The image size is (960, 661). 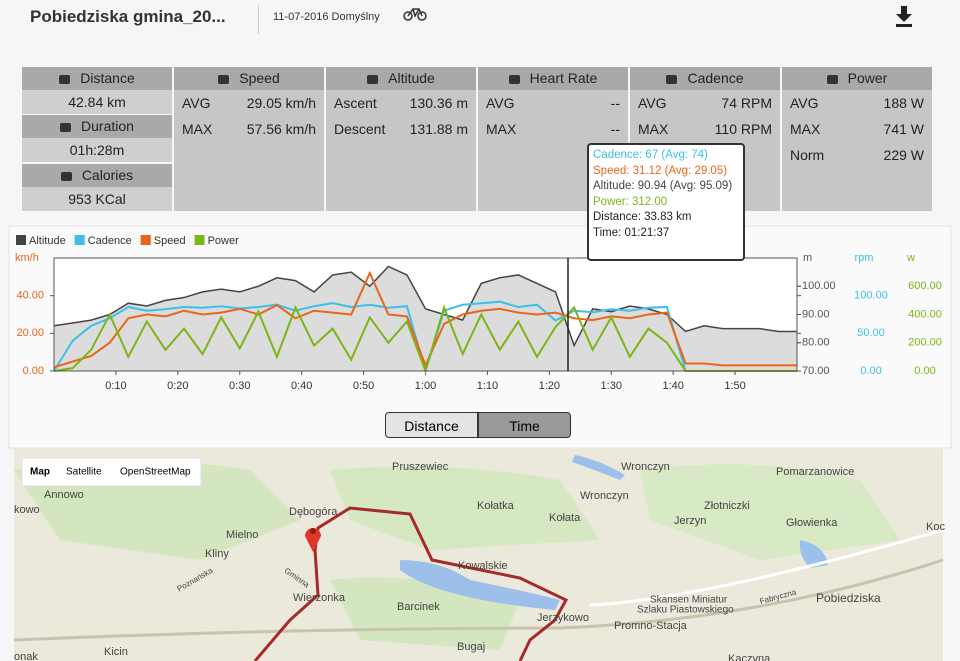 What do you see at coordinates (734, 386) in the screenshot?
I see `x-tick-label: 1:50` at bounding box center [734, 386].